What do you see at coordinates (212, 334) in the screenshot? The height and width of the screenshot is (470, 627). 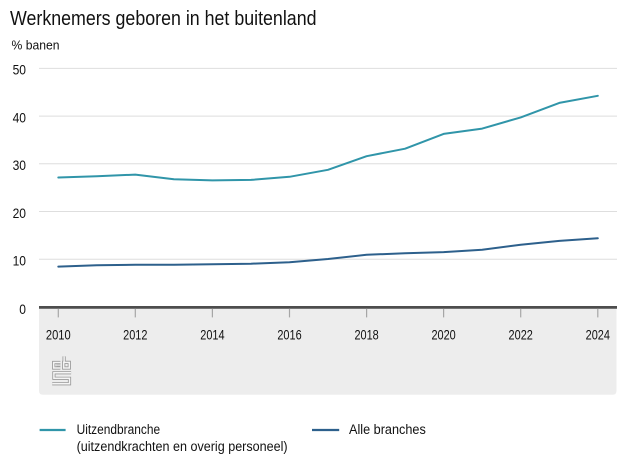 I see `svg-text: 2014` at bounding box center [212, 334].